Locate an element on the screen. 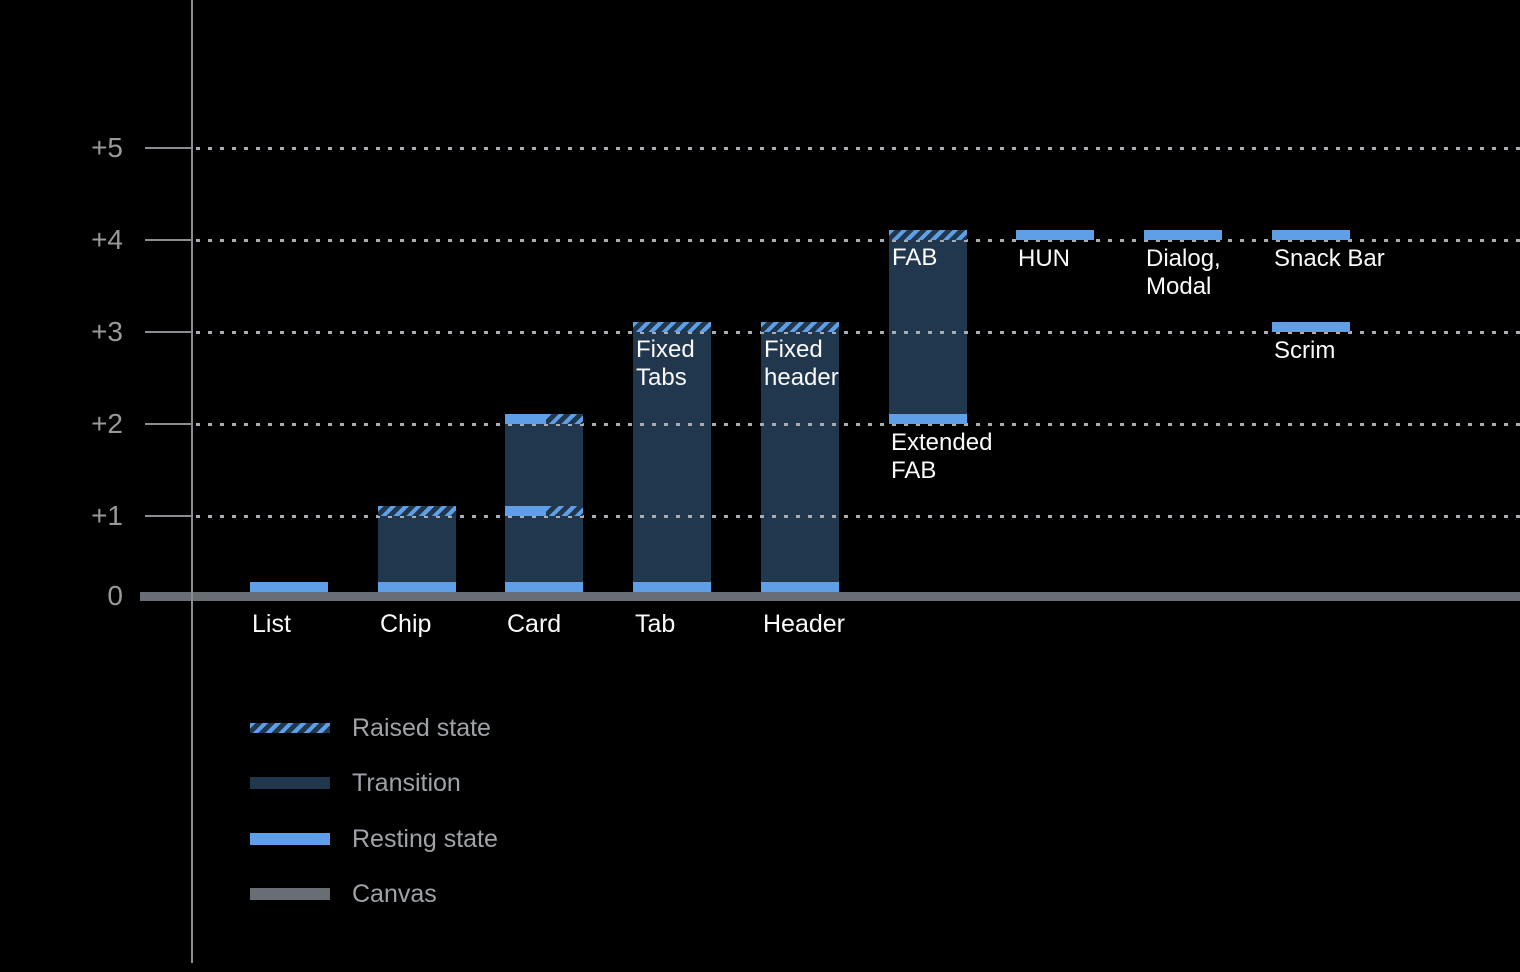 This screenshot has width=1520, height=972. segment-resting-tab is located at coordinates (672, 587).